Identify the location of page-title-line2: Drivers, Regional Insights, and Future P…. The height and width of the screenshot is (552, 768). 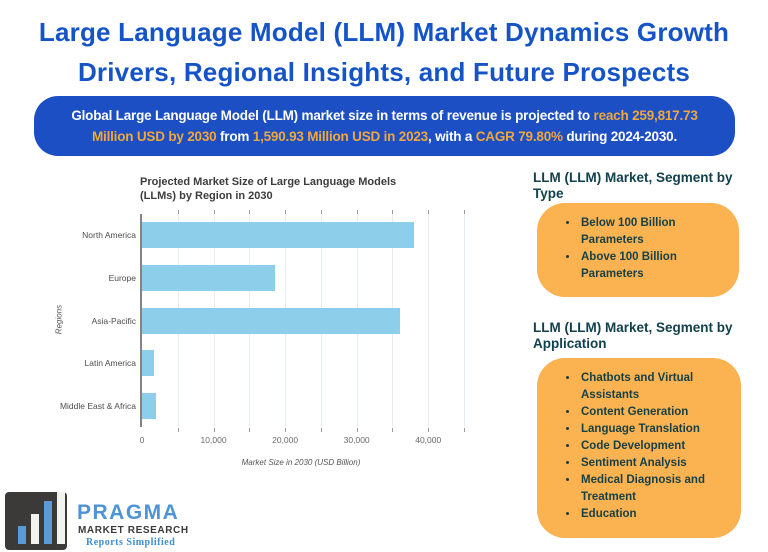
(384, 72).